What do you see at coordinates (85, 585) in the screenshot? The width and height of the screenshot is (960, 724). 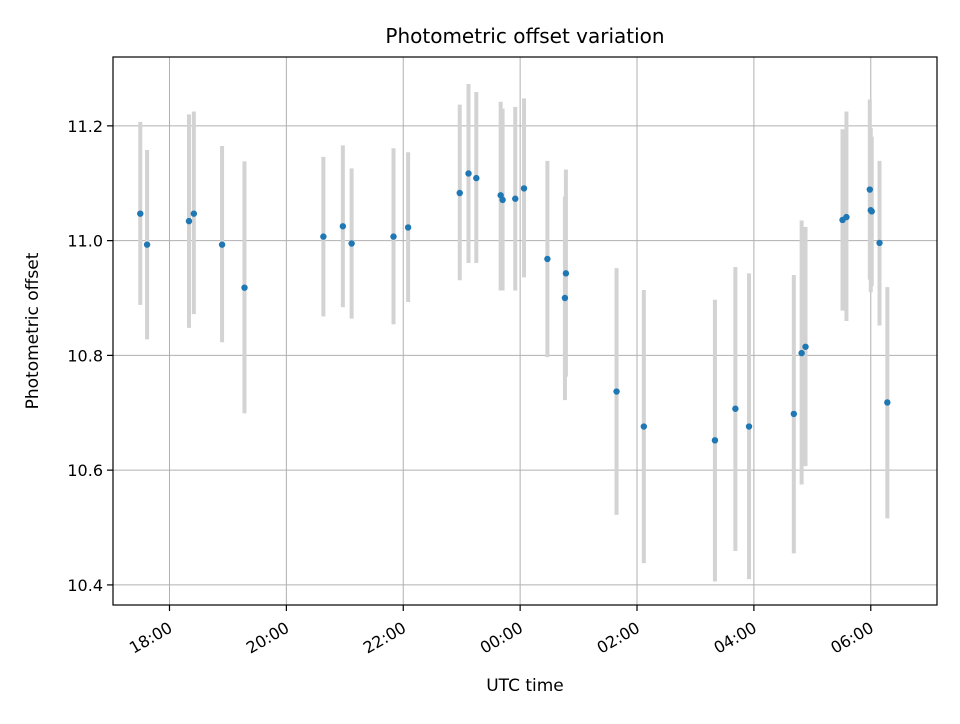 I see `y-tick-label: 10.4` at bounding box center [85, 585].